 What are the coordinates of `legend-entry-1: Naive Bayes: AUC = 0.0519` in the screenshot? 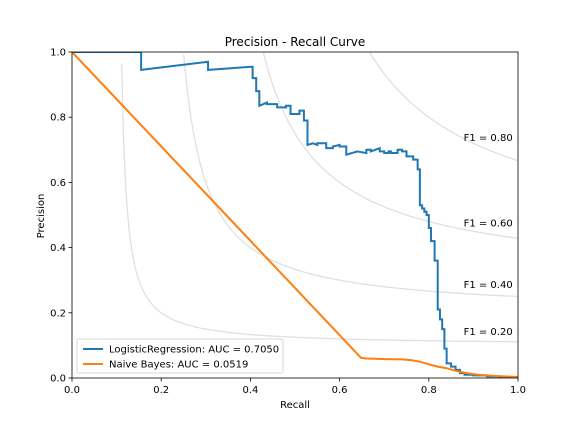 It's located at (178, 365).